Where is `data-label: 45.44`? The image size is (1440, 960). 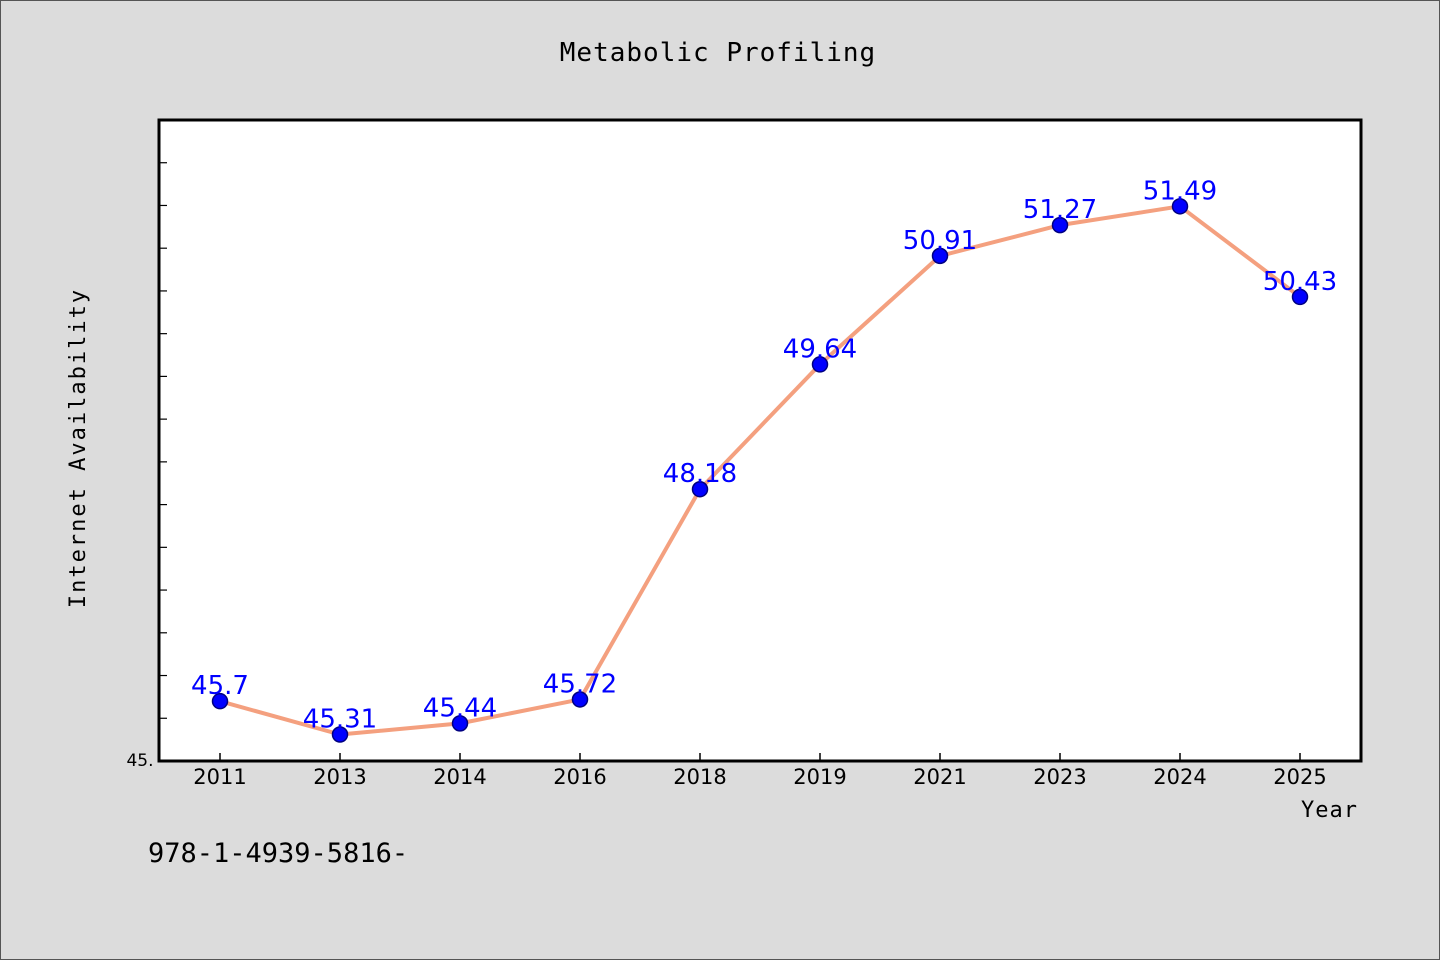 data-label: 45.44 is located at coordinates (460, 708).